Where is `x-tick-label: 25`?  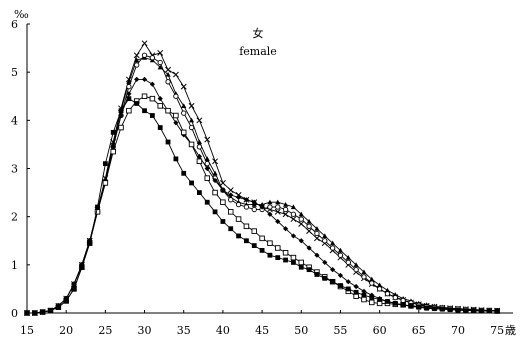 x-tick-label: 25 is located at coordinates (105, 330).